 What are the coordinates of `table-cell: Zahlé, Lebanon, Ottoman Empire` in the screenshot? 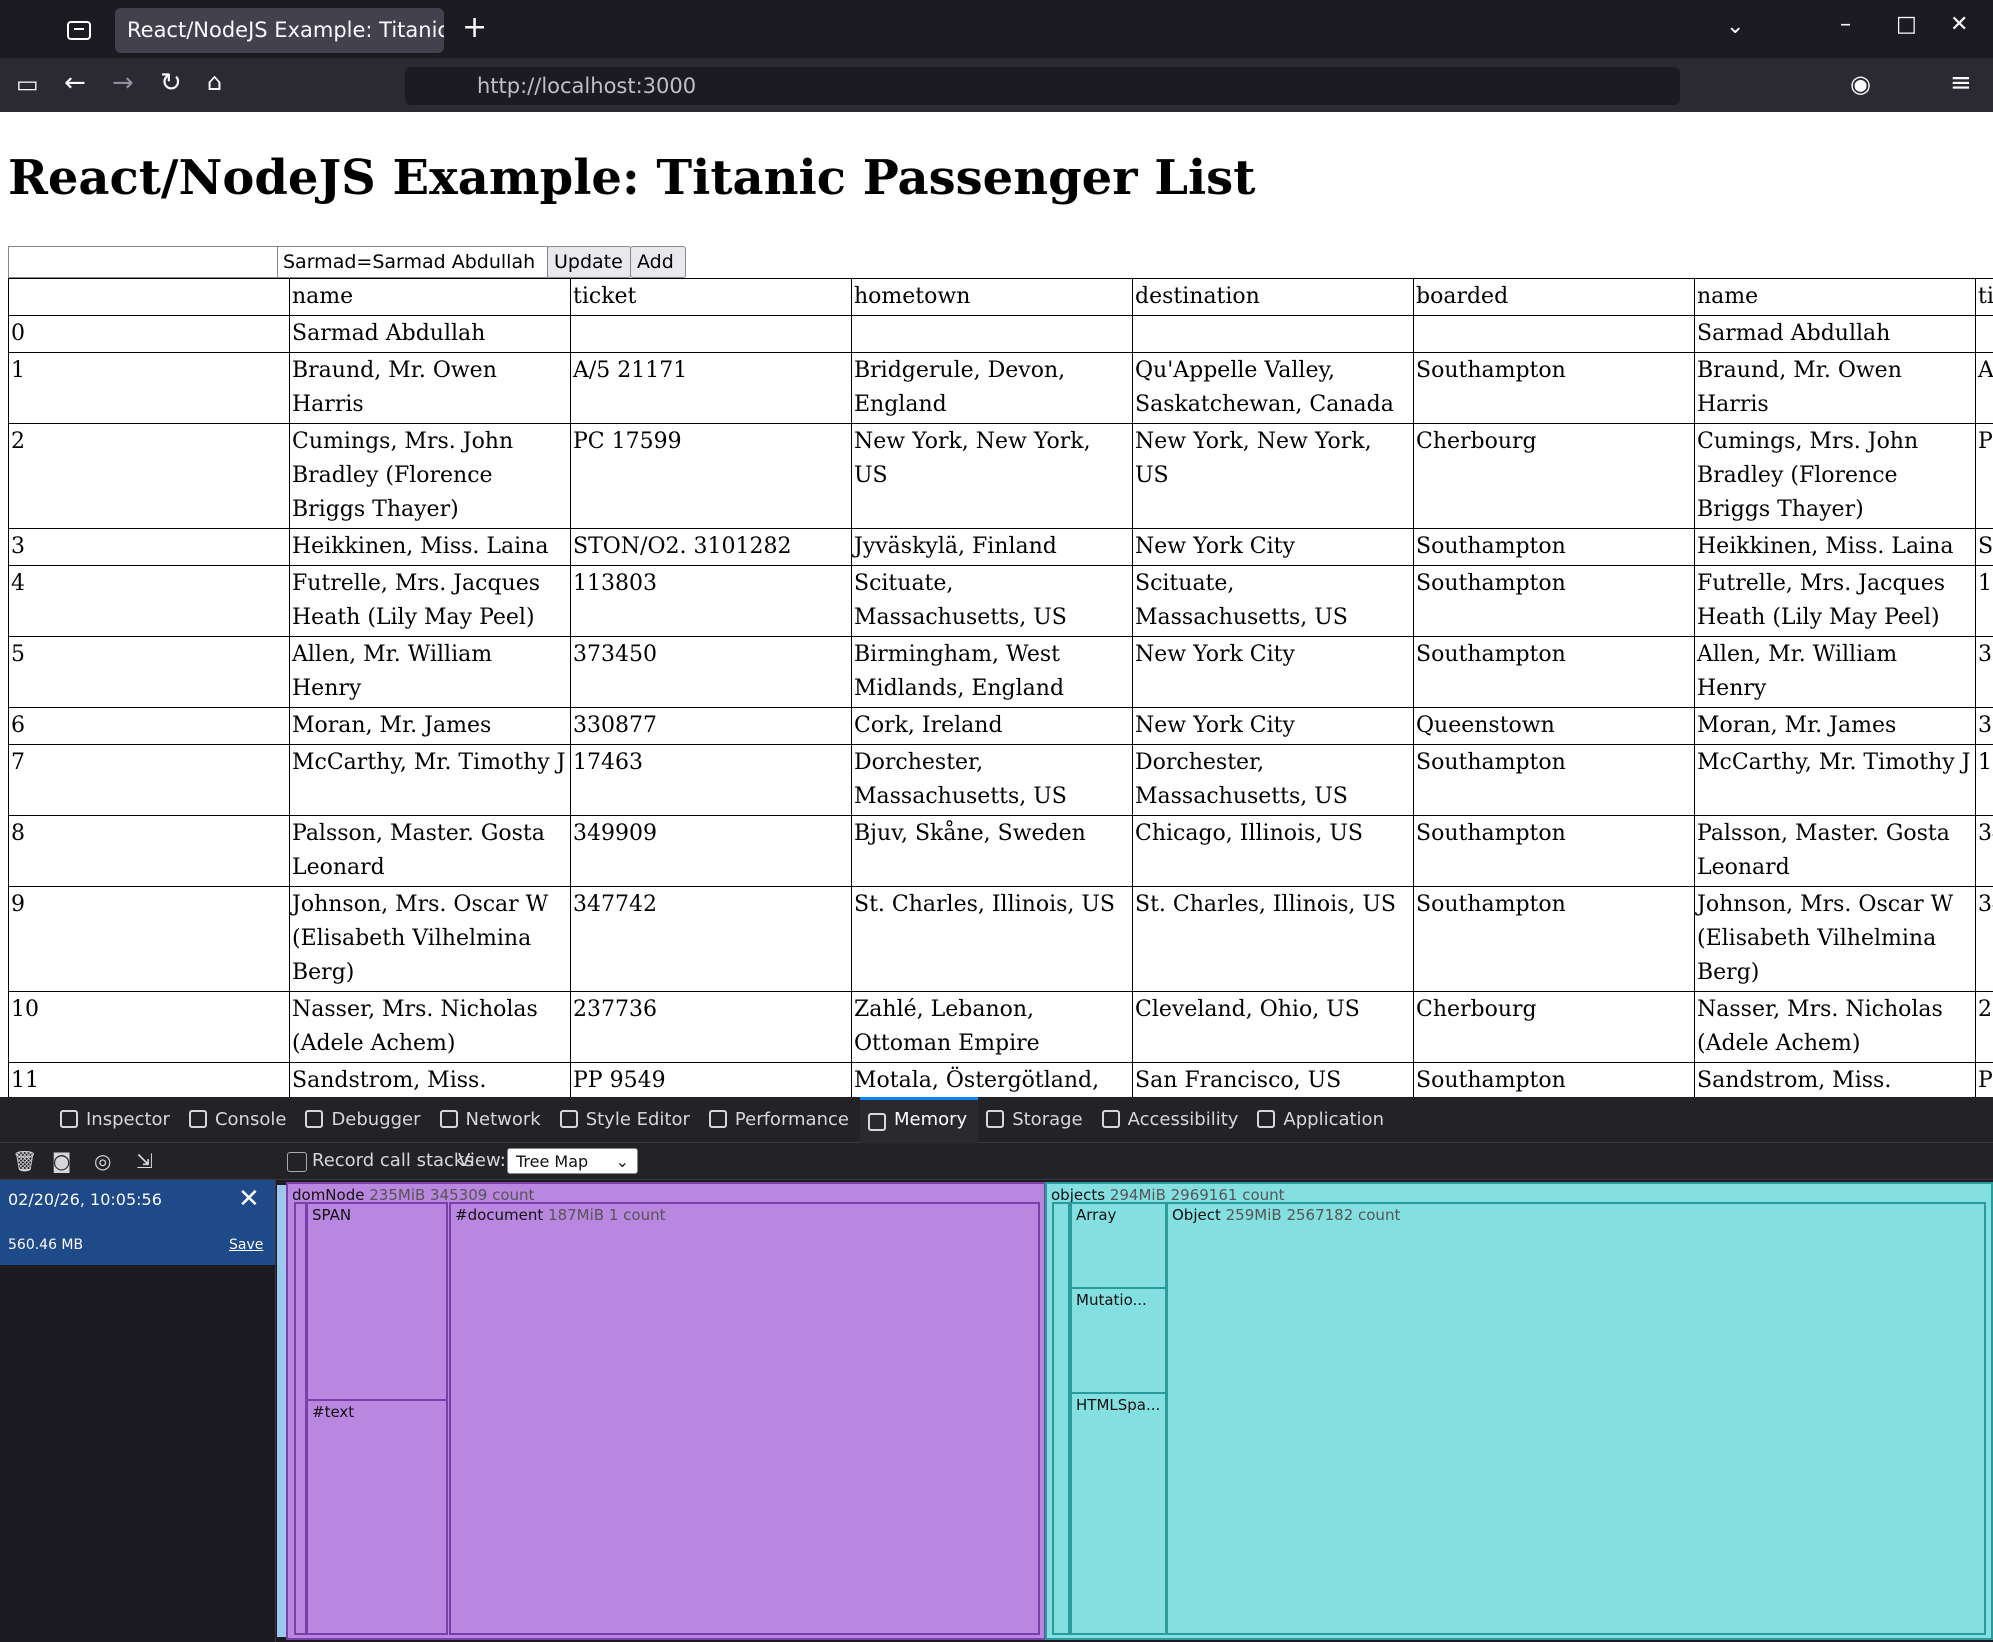 It's located at (992, 1027).